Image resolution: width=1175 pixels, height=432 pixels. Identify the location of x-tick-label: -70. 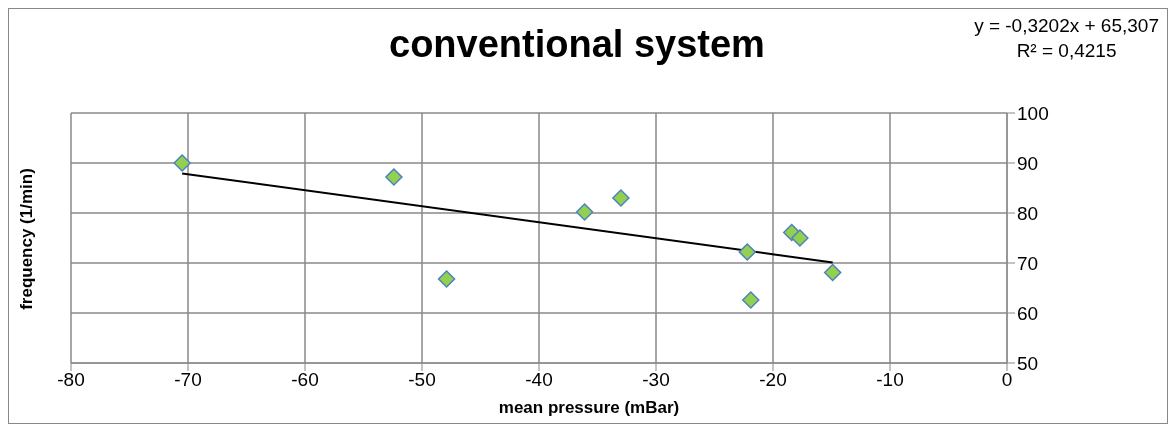
(188, 380).